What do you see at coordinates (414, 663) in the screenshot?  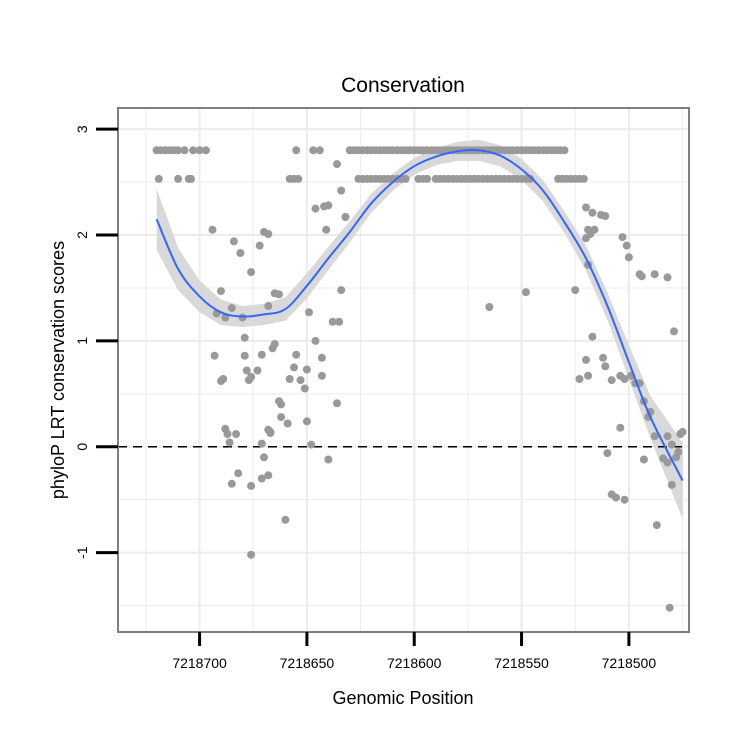 I see `x-tick-label: 7218600` at bounding box center [414, 663].